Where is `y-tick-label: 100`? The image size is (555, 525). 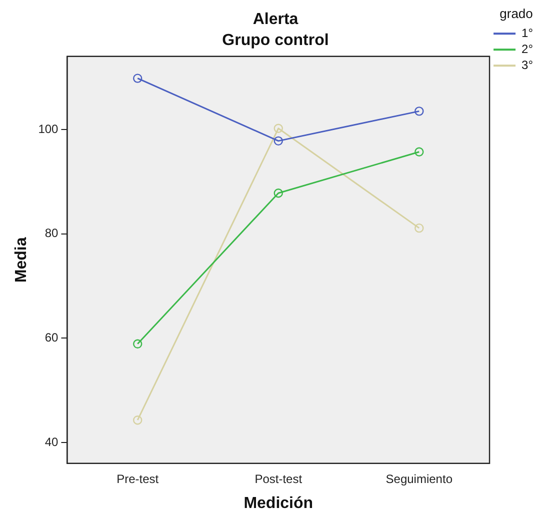 y-tick-label: 100 is located at coordinates (48, 129).